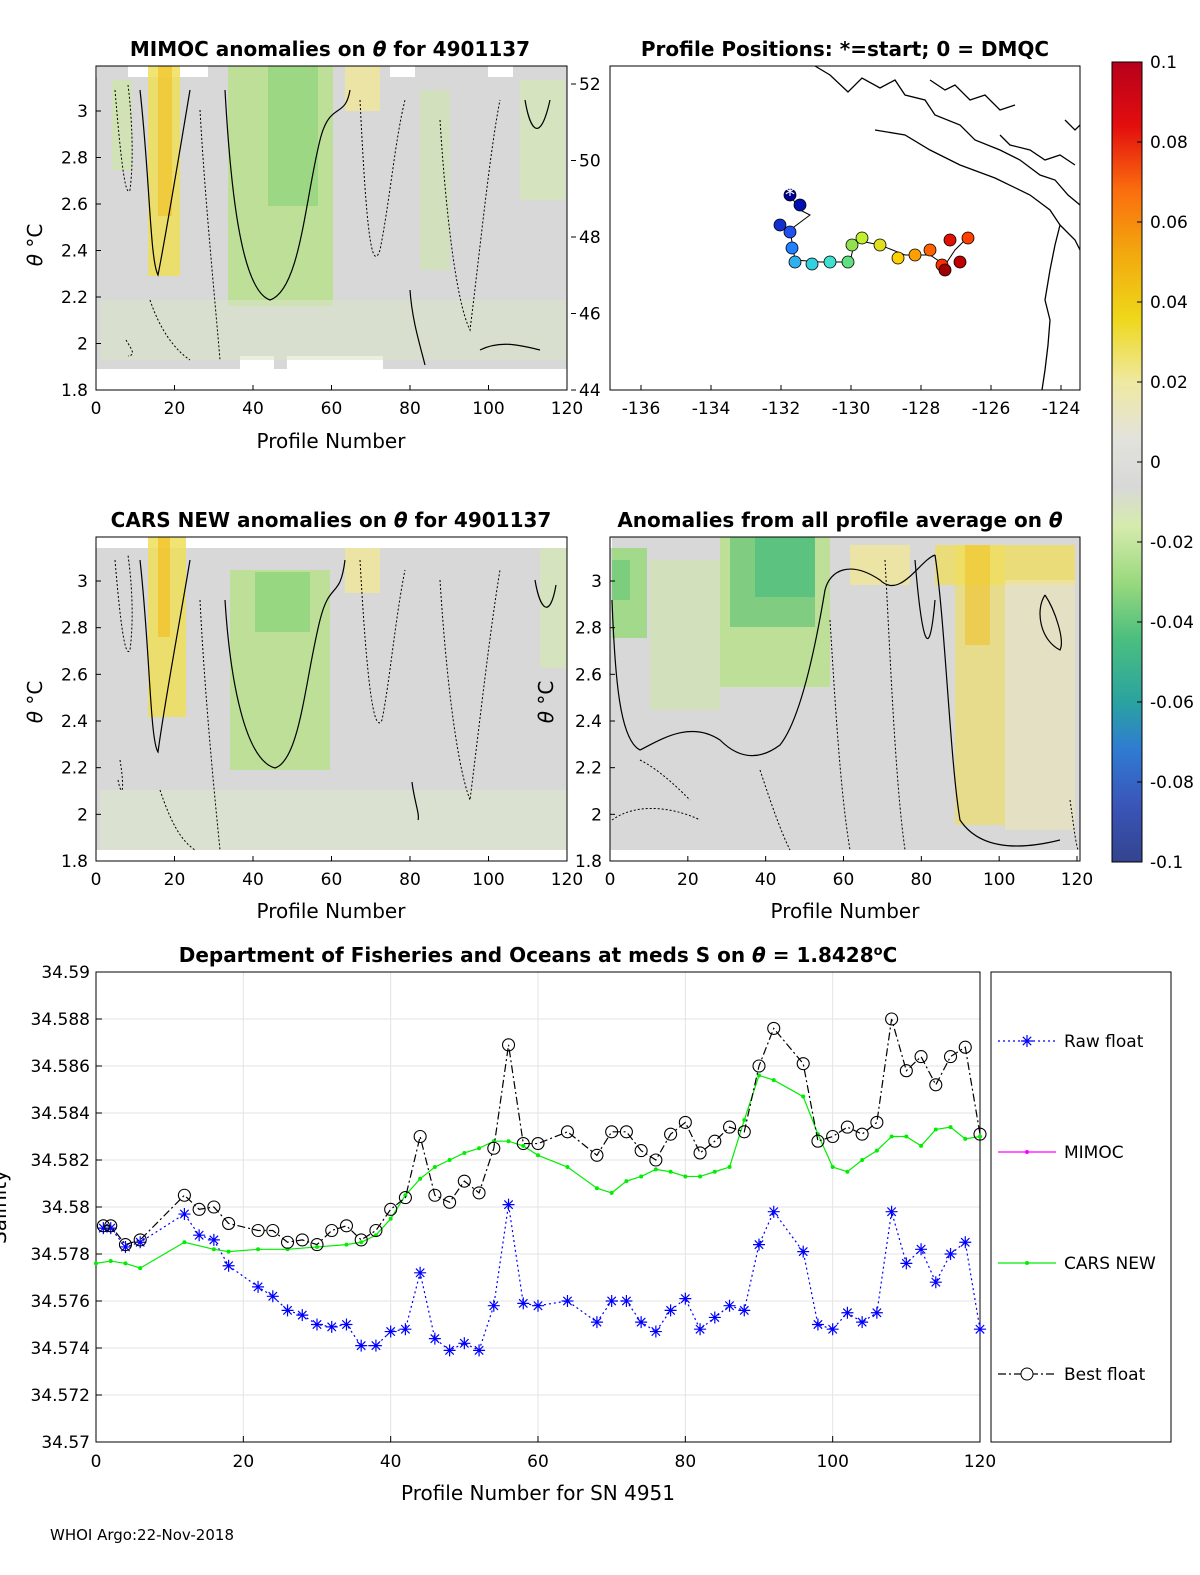 The height and width of the screenshot is (1575, 1200). I want to click on legend-best-float-label: Best float, so click(1105, 1375).